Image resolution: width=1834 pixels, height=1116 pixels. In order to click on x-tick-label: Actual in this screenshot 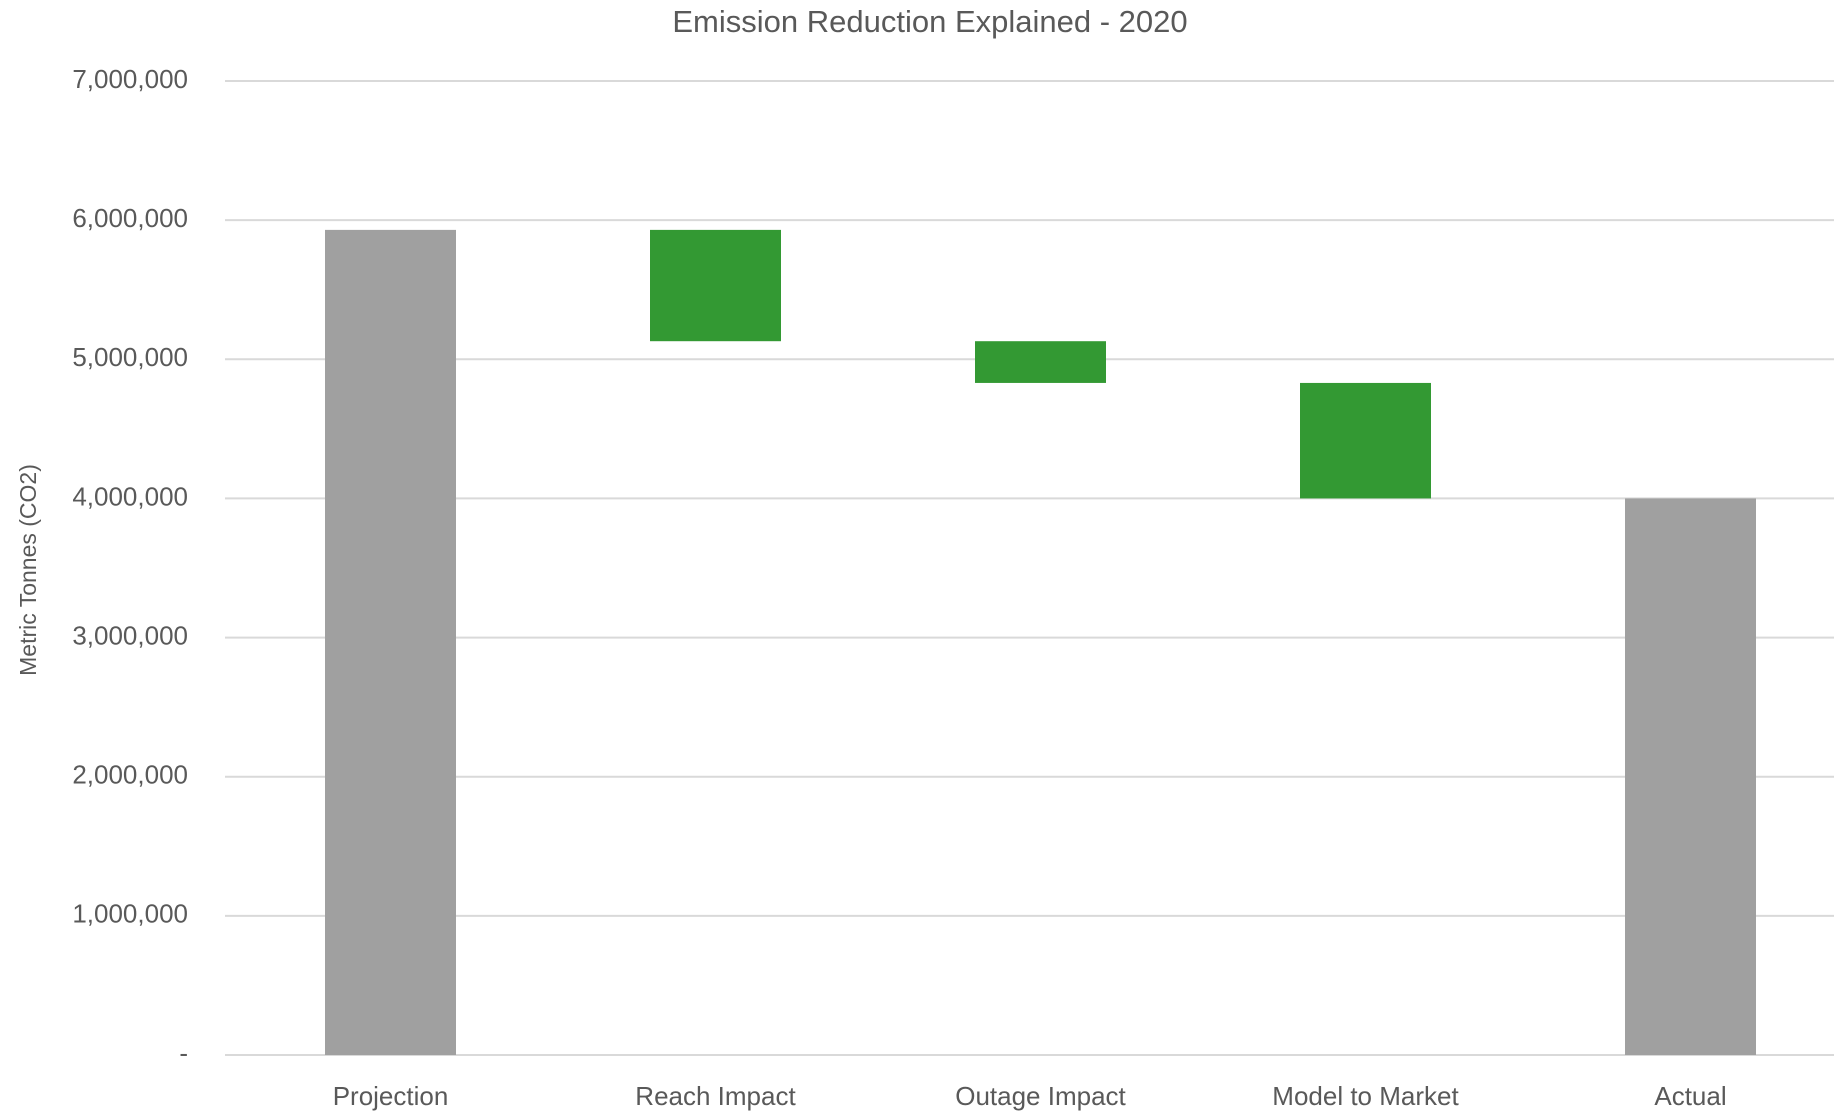, I will do `click(1690, 1096)`.